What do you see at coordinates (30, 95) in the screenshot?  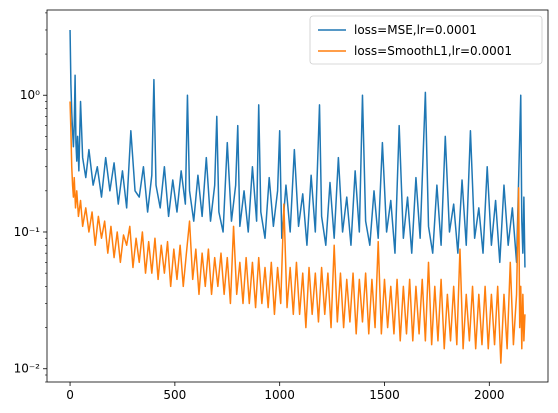 I see `y-tick-label: 10⁰` at bounding box center [30, 95].